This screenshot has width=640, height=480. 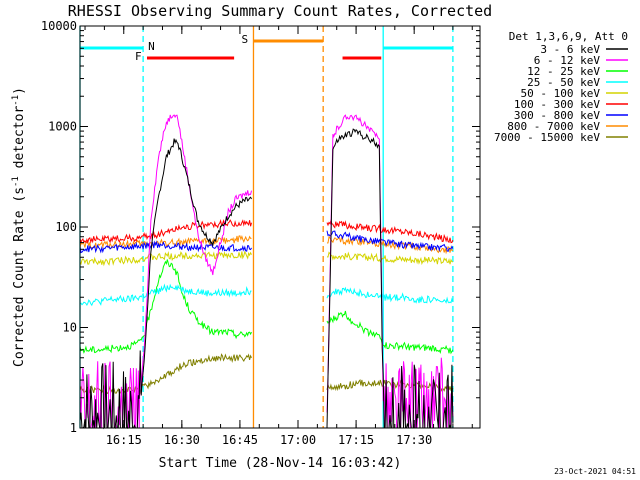 What do you see at coordinates (138, 56) in the screenshot?
I see `flare-label: F` at bounding box center [138, 56].